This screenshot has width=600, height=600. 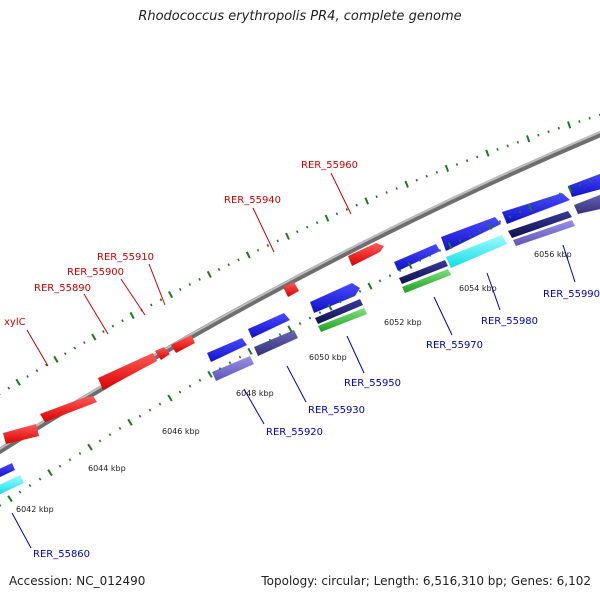 I want to click on gene-label-rer55900: RER_55900, so click(x=95, y=272).